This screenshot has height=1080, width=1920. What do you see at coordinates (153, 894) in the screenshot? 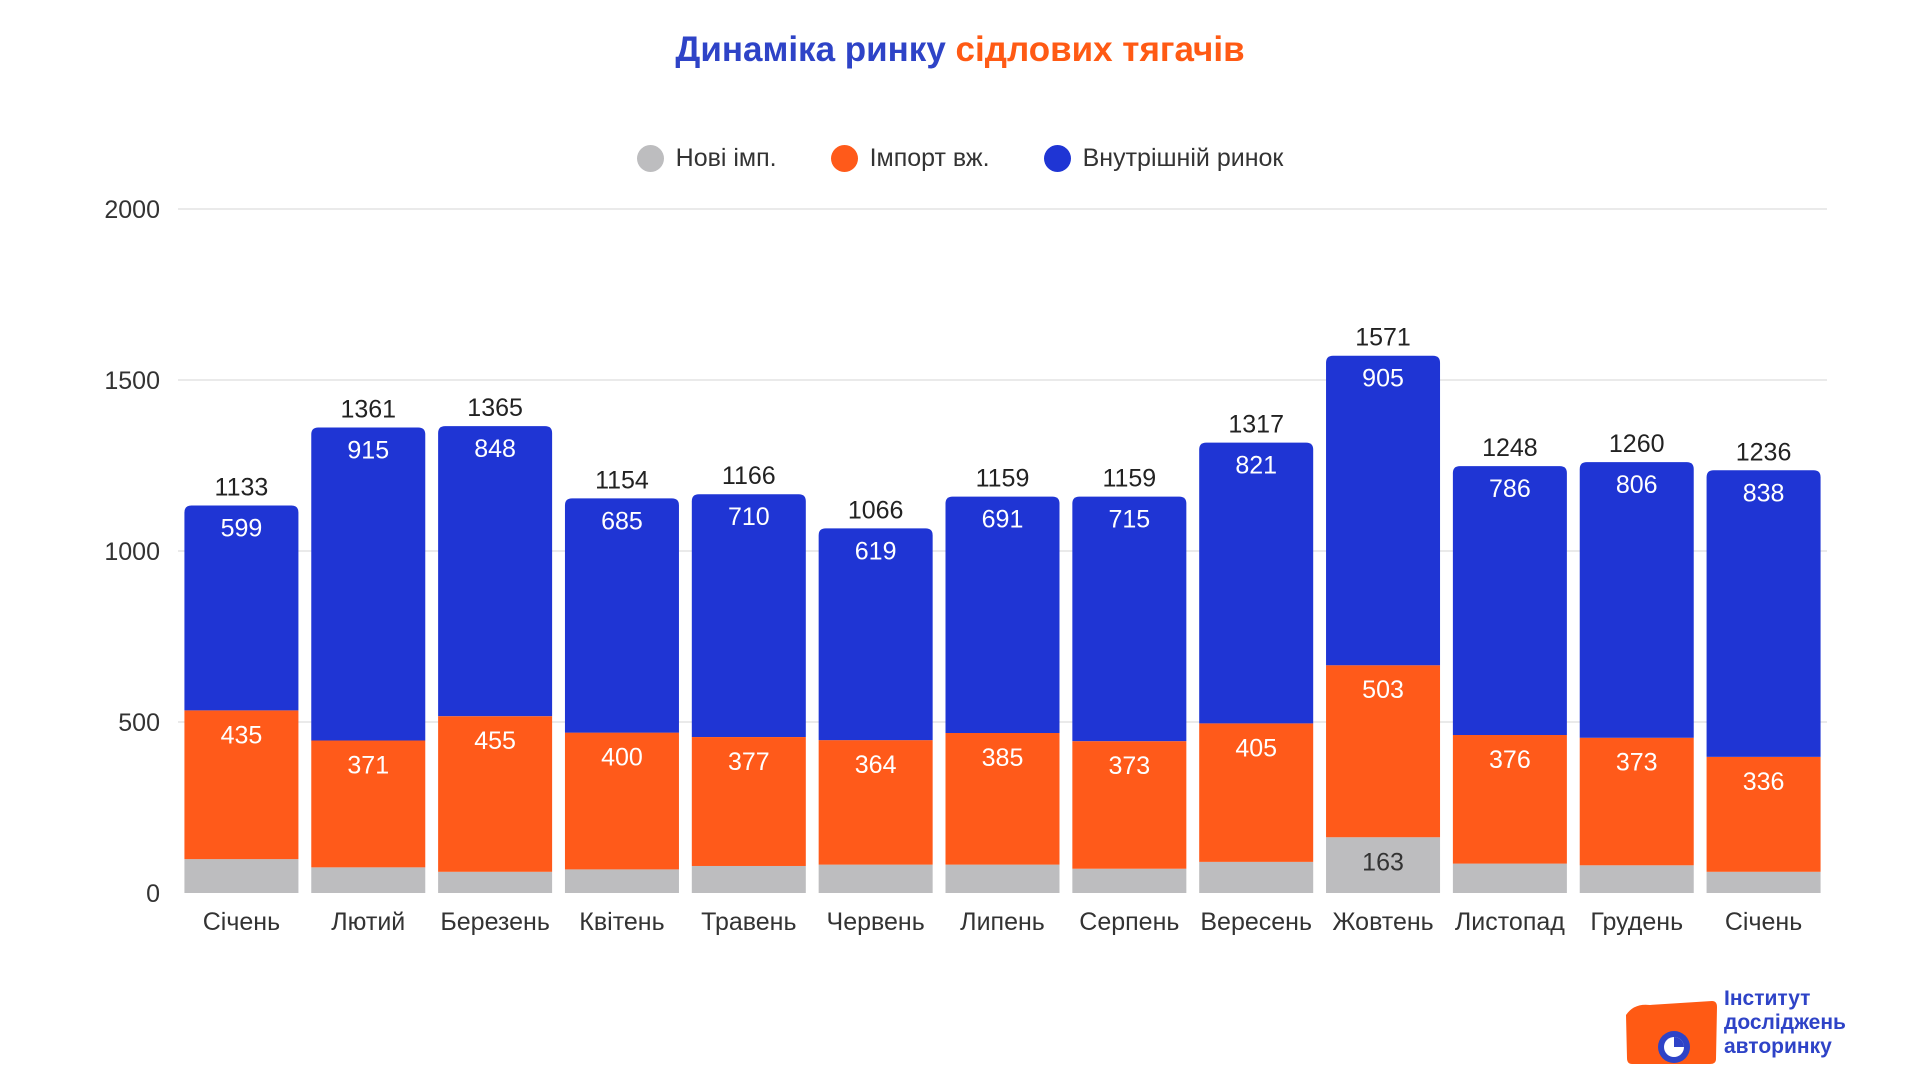
I see `y-tick-label: 0` at bounding box center [153, 894].